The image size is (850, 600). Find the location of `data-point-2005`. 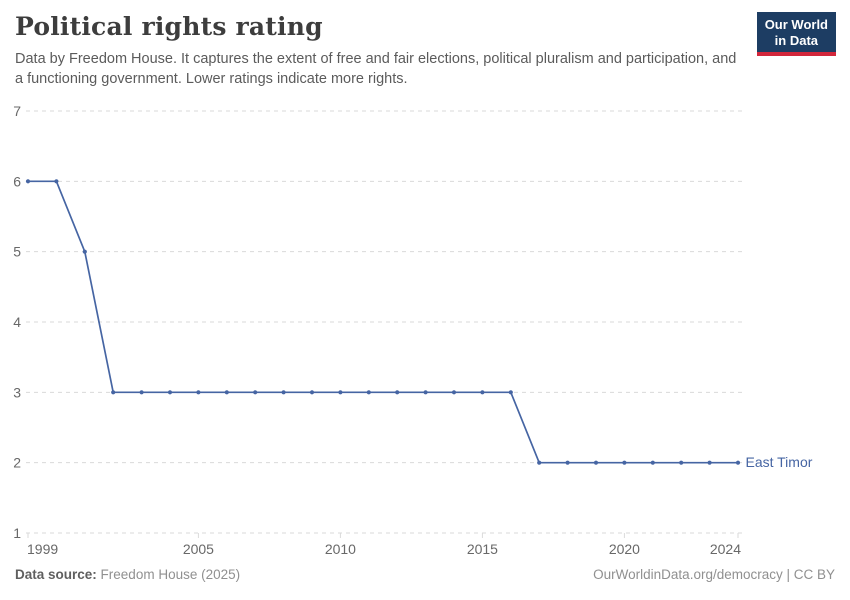

data-point-2005 is located at coordinates (198, 392).